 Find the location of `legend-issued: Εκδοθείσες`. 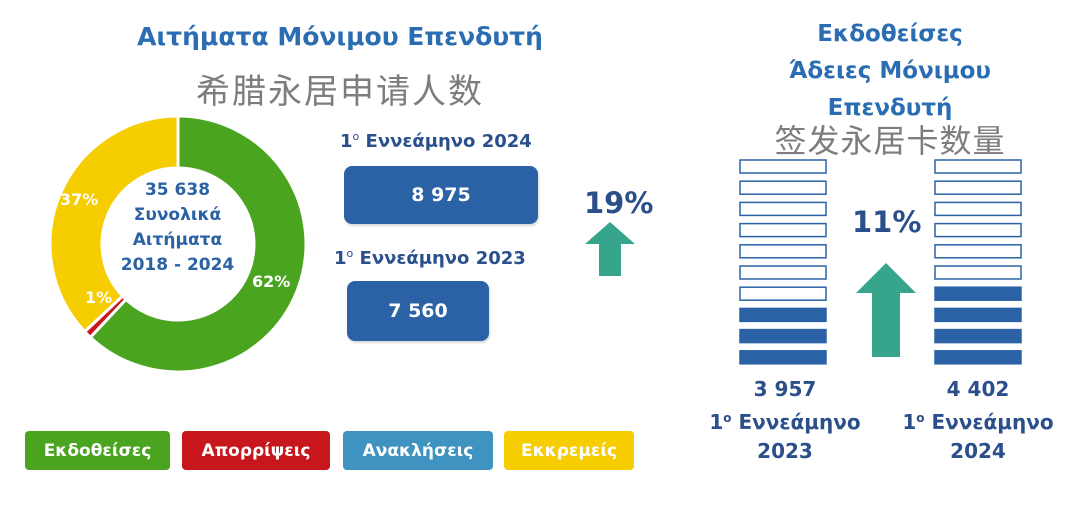

legend-issued: Εκδοθείσες is located at coordinates (97, 450).